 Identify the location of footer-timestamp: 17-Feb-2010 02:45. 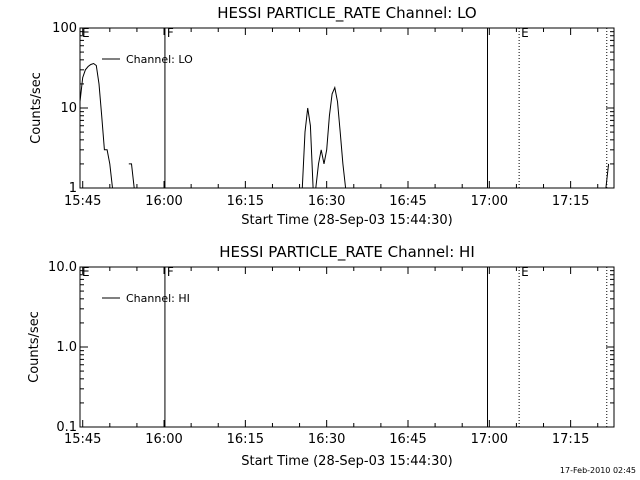
(598, 470).